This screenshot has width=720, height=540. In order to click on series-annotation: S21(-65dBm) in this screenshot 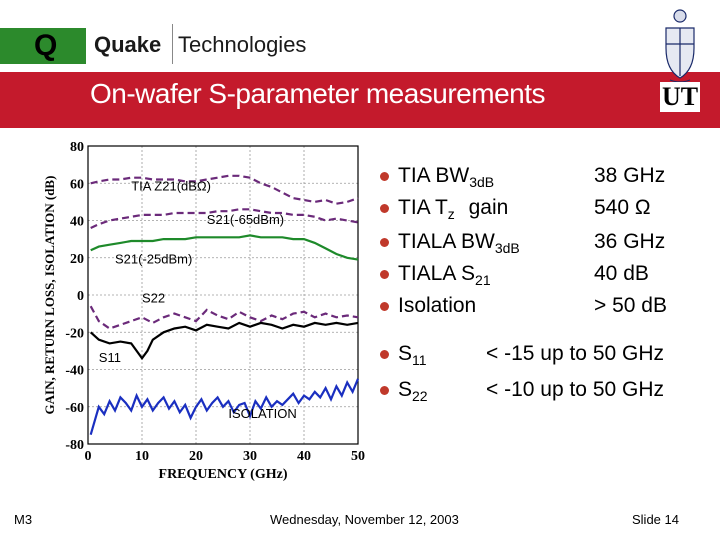, I will do `click(245, 219)`.